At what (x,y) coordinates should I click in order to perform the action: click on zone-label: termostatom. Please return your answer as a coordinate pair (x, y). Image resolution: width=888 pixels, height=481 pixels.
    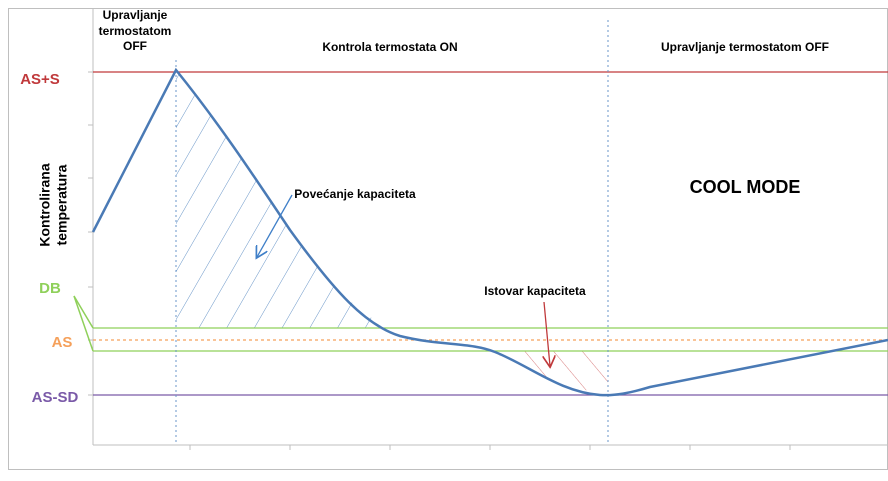
    Looking at the image, I should click on (135, 31).